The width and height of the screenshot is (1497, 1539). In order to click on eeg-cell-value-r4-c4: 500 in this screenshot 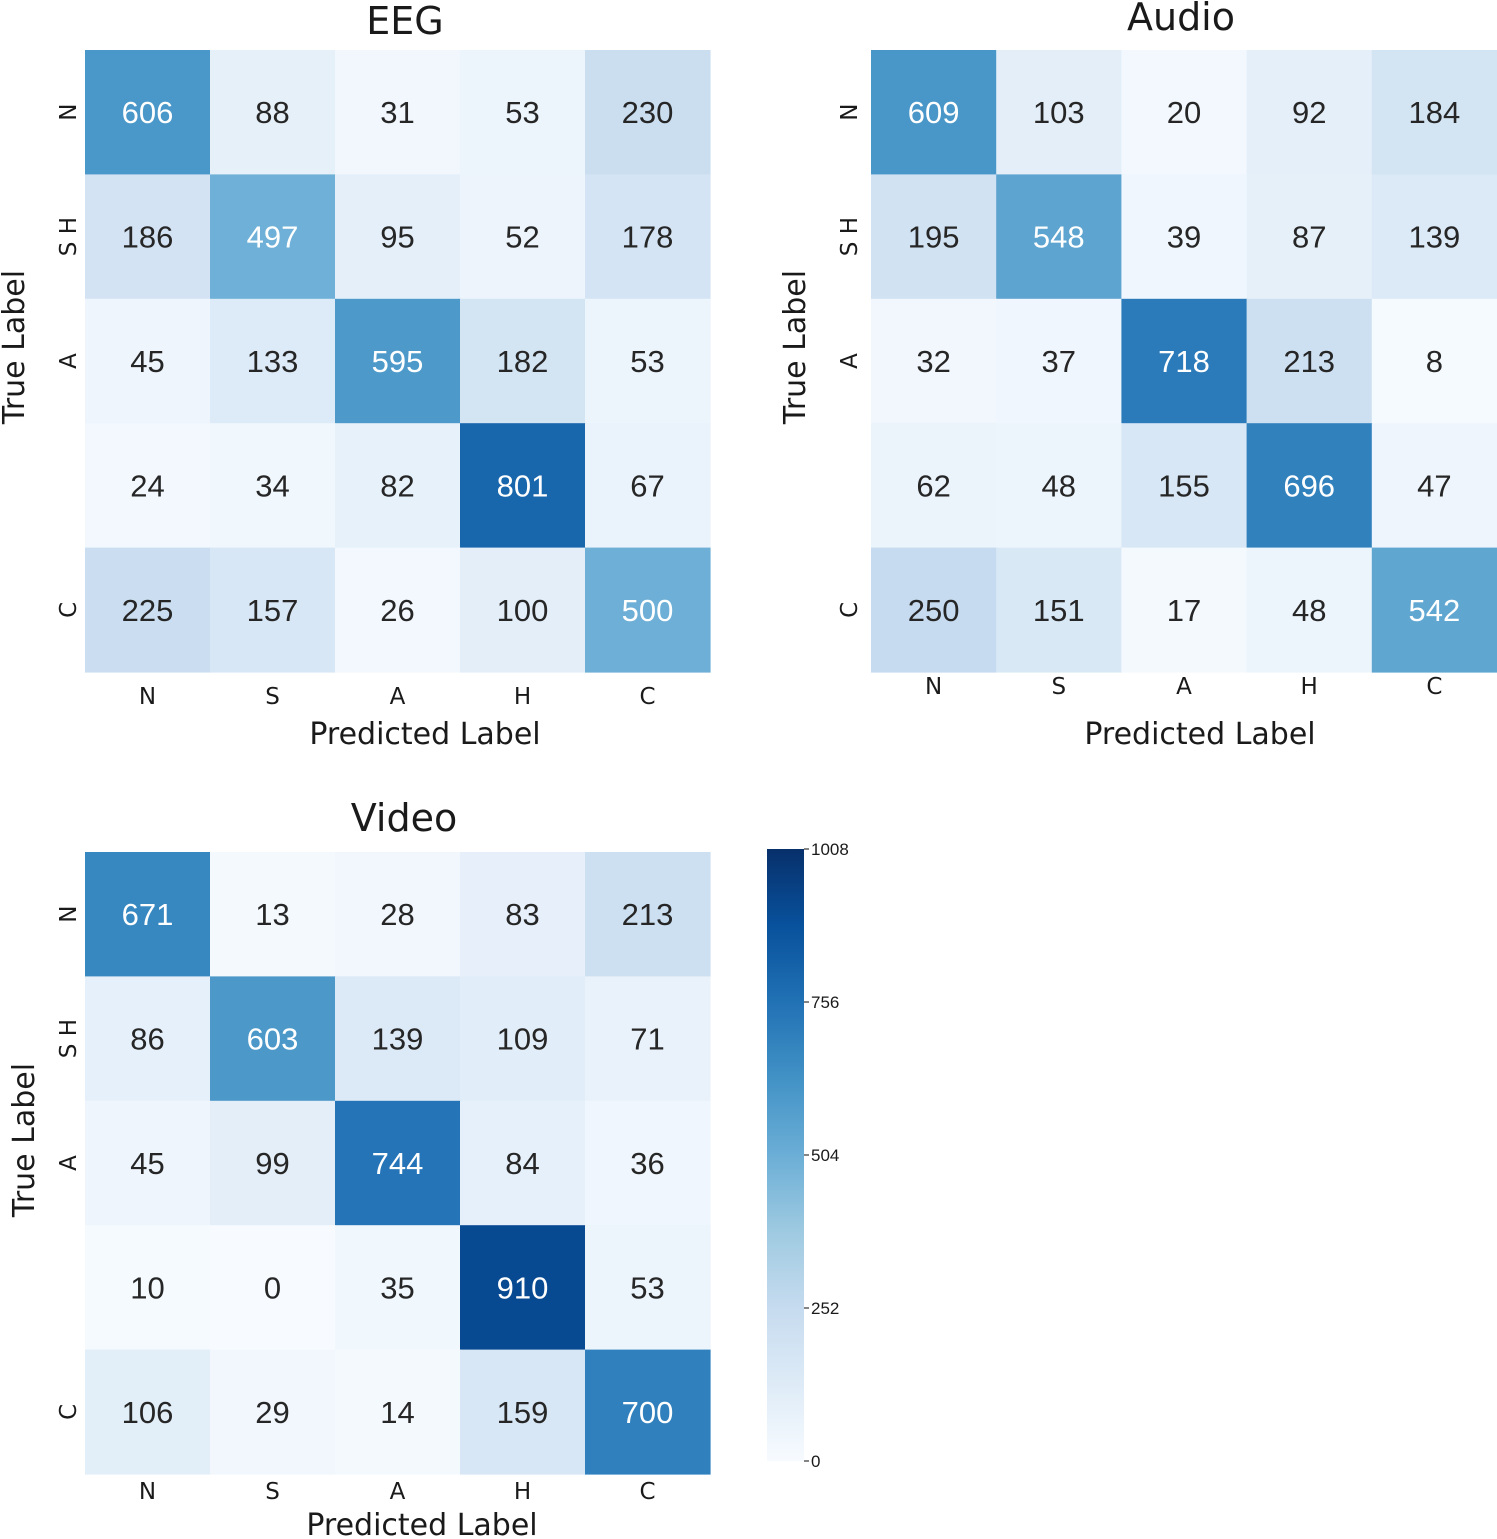, I will do `click(648, 610)`.